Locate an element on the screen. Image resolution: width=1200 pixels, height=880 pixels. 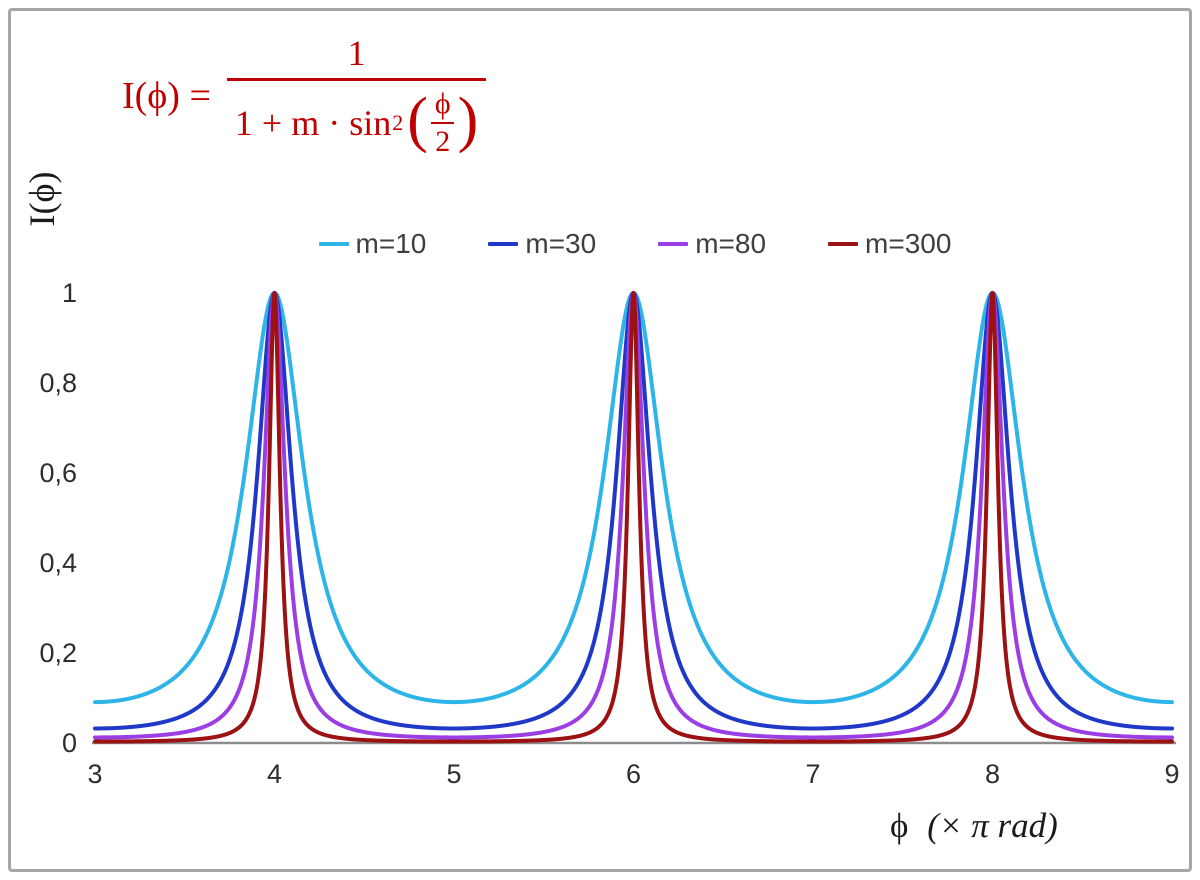
formula-denominator: 1 + m · sin 2 ( ϕ 2 ) is located at coordinates (356, 118).